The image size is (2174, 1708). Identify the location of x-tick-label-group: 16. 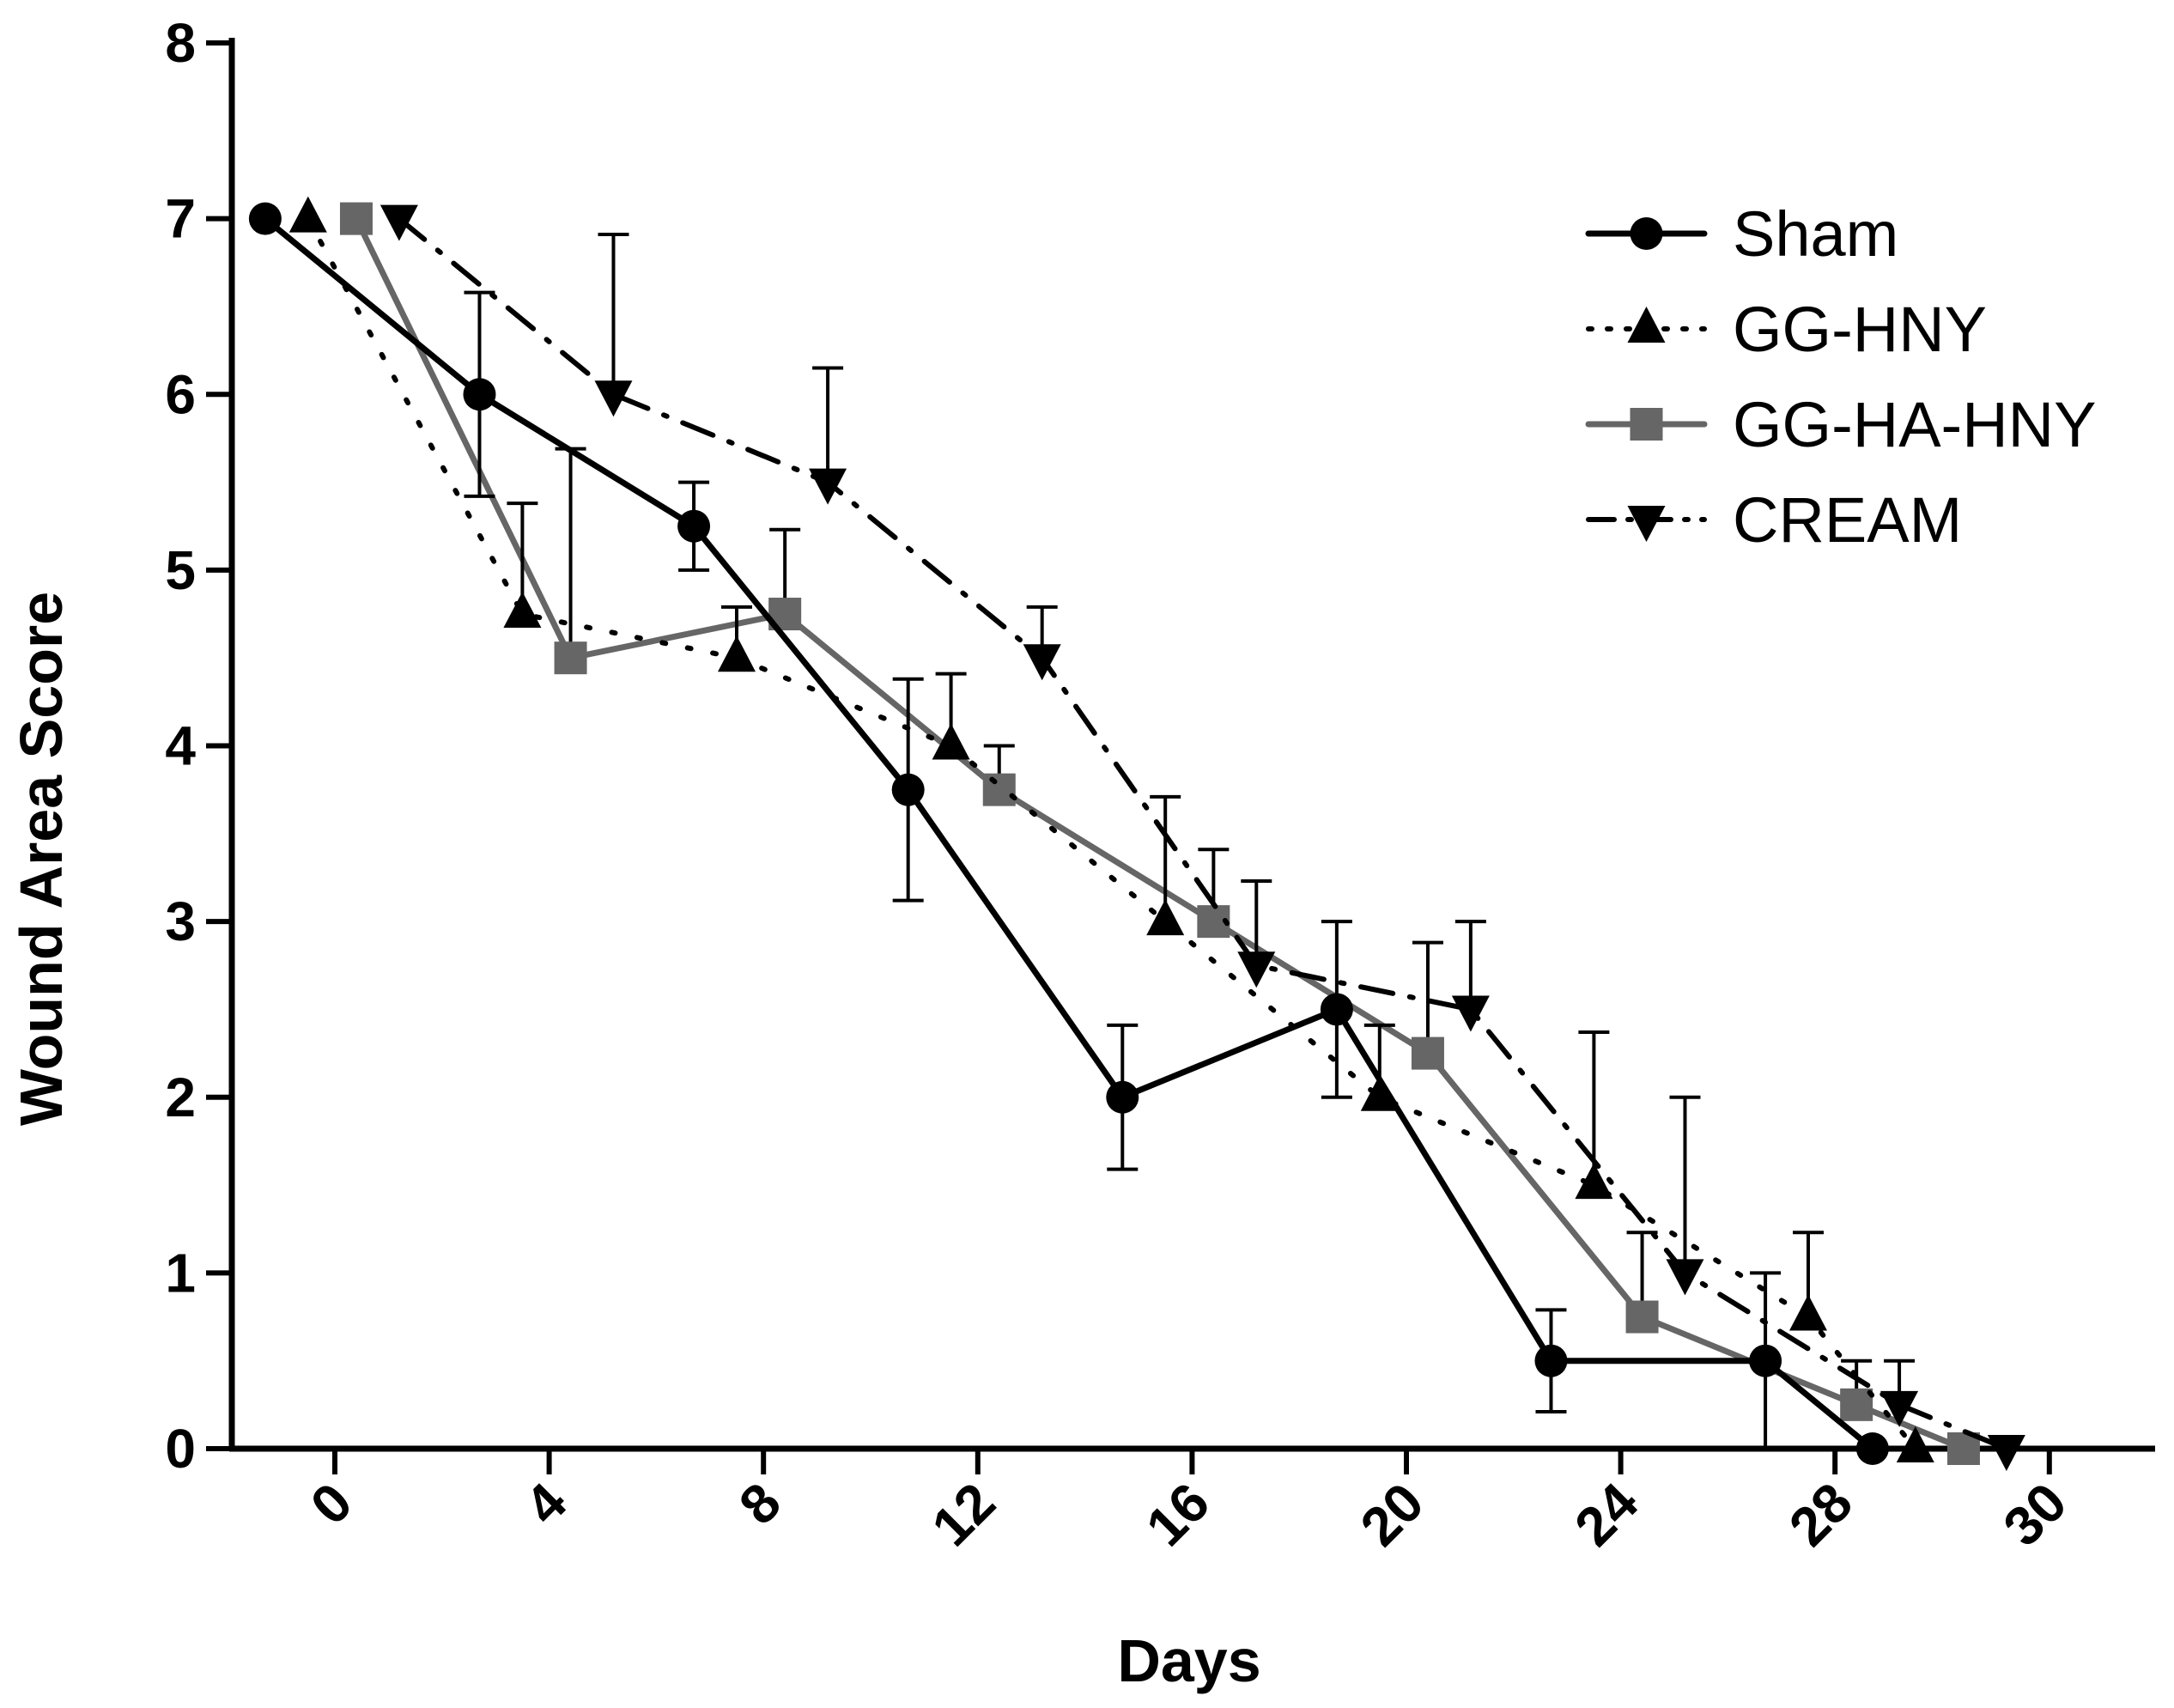
(1177, 1514).